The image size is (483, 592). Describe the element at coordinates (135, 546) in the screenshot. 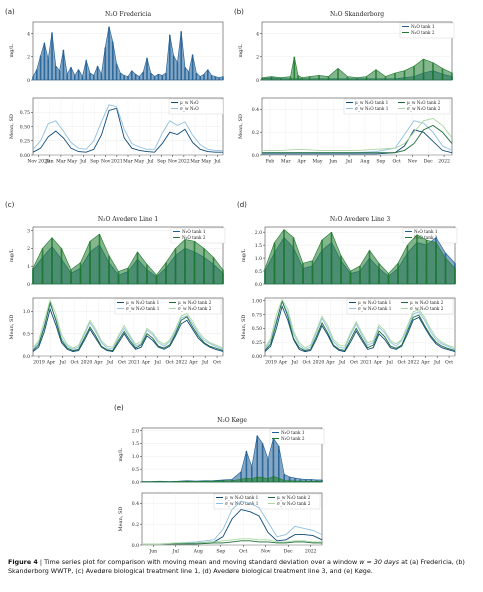

I see `panel-e-bottom-ytick-label: 0.0` at that location.